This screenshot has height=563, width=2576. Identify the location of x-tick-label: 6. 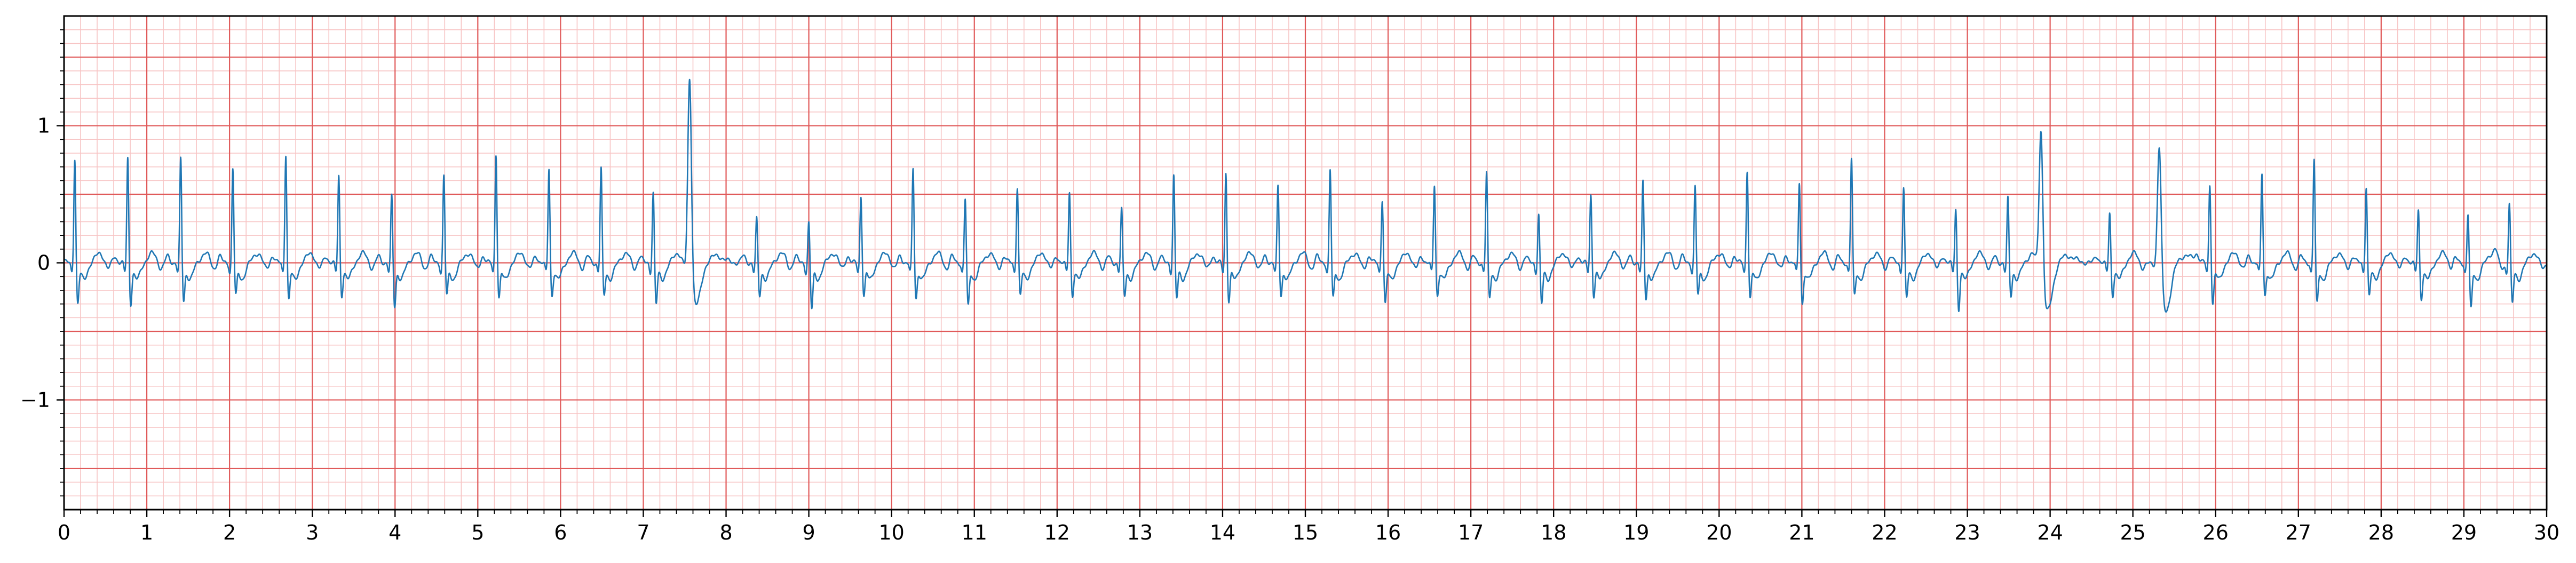
(561, 532).